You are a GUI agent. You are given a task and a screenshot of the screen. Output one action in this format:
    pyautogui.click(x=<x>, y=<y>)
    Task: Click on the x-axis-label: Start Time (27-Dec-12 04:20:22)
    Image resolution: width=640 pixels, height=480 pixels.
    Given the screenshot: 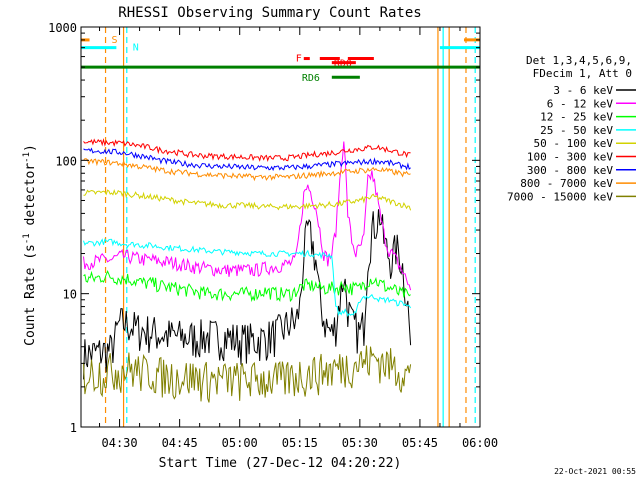 What is the action you would take?
    pyautogui.click(x=280, y=463)
    